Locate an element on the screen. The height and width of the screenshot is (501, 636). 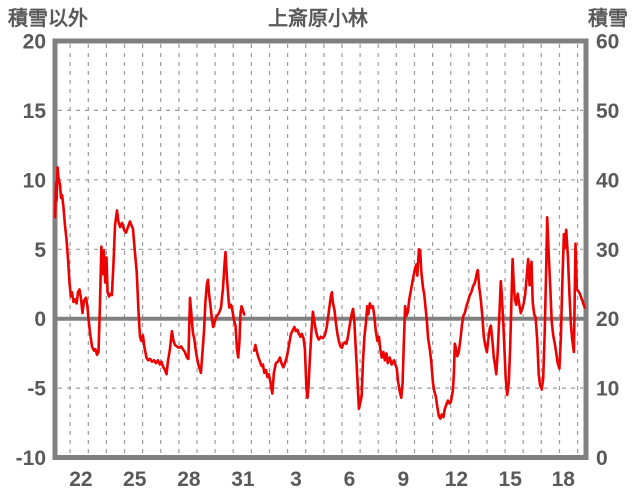
left-axis-tick-label: 0 is located at coordinates (40, 319).